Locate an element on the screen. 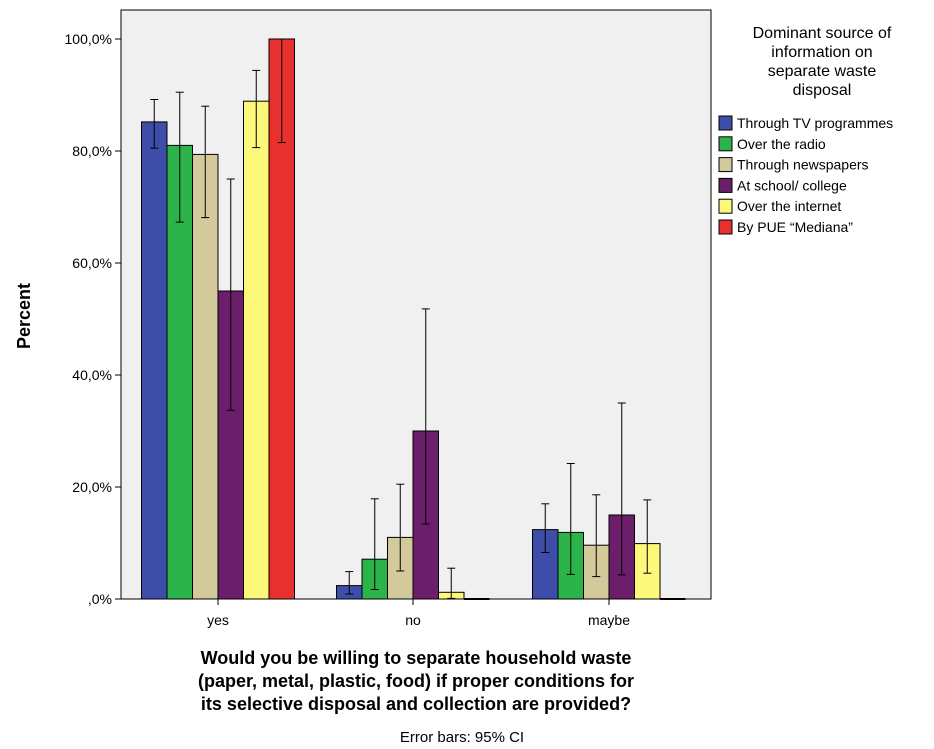  legend-label: Through newspapers is located at coordinates (803, 165).